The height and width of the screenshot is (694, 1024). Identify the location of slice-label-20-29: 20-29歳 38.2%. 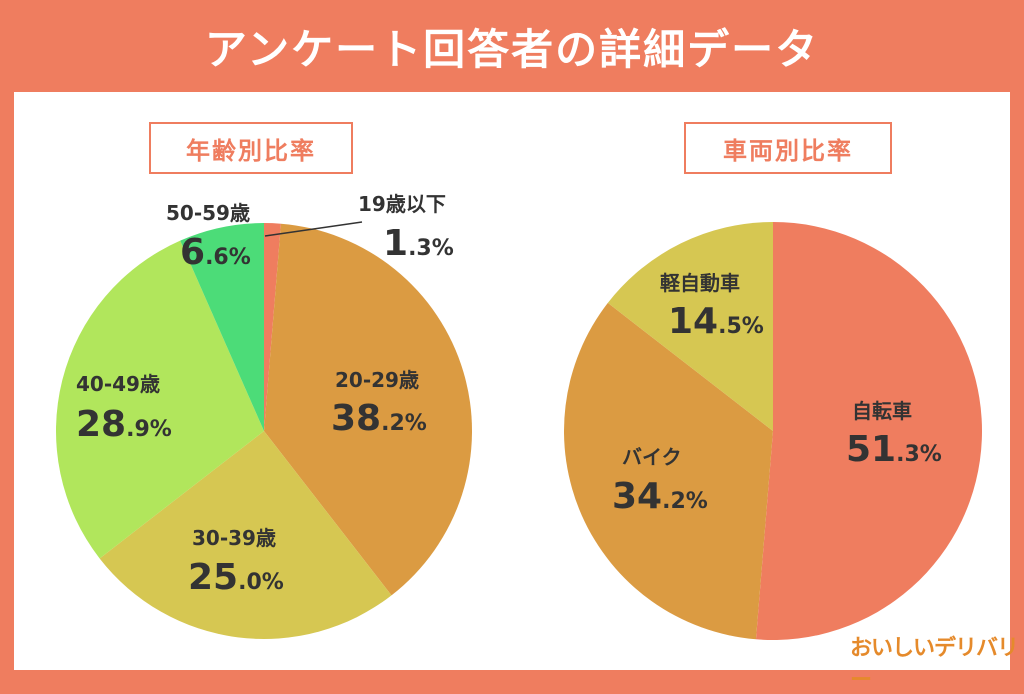
(379, 403).